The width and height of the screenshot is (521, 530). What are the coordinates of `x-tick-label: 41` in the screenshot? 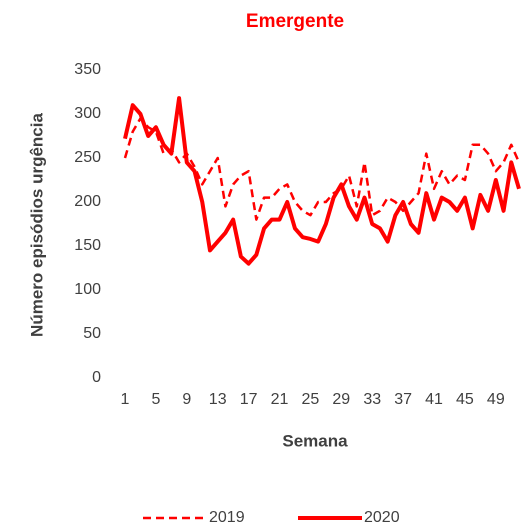 It's located at (434, 399).